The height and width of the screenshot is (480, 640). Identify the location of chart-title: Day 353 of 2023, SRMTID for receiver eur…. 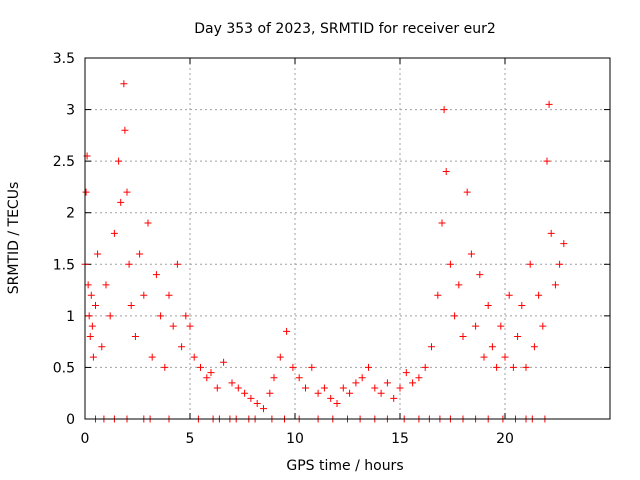
(345, 29).